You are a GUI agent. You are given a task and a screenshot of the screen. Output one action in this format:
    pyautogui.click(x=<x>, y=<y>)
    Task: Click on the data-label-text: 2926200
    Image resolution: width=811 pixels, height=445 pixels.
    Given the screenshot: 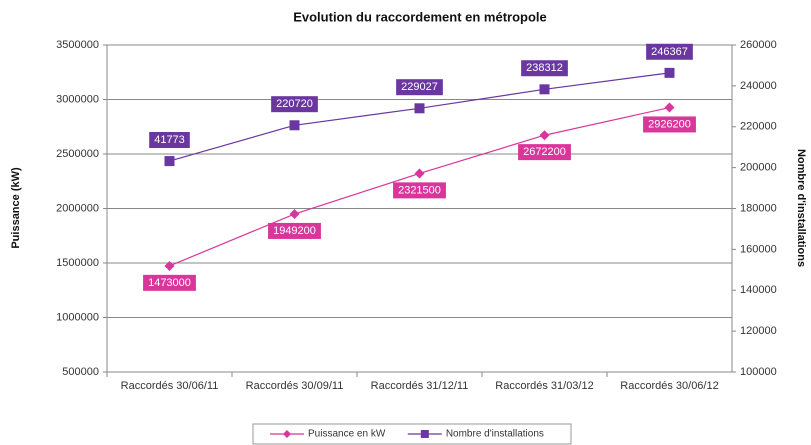 What is the action you would take?
    pyautogui.click(x=669, y=124)
    